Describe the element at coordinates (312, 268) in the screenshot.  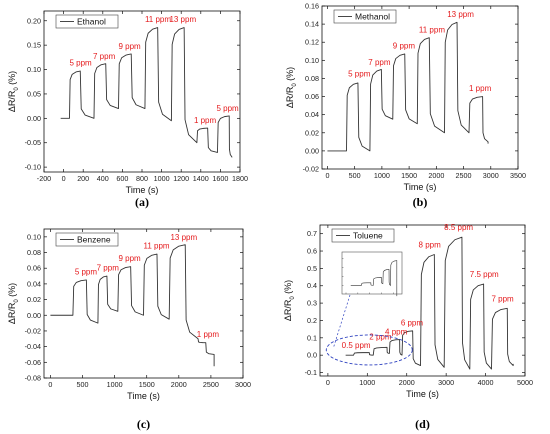
I see `y-tick-label: 0.5` at that location.